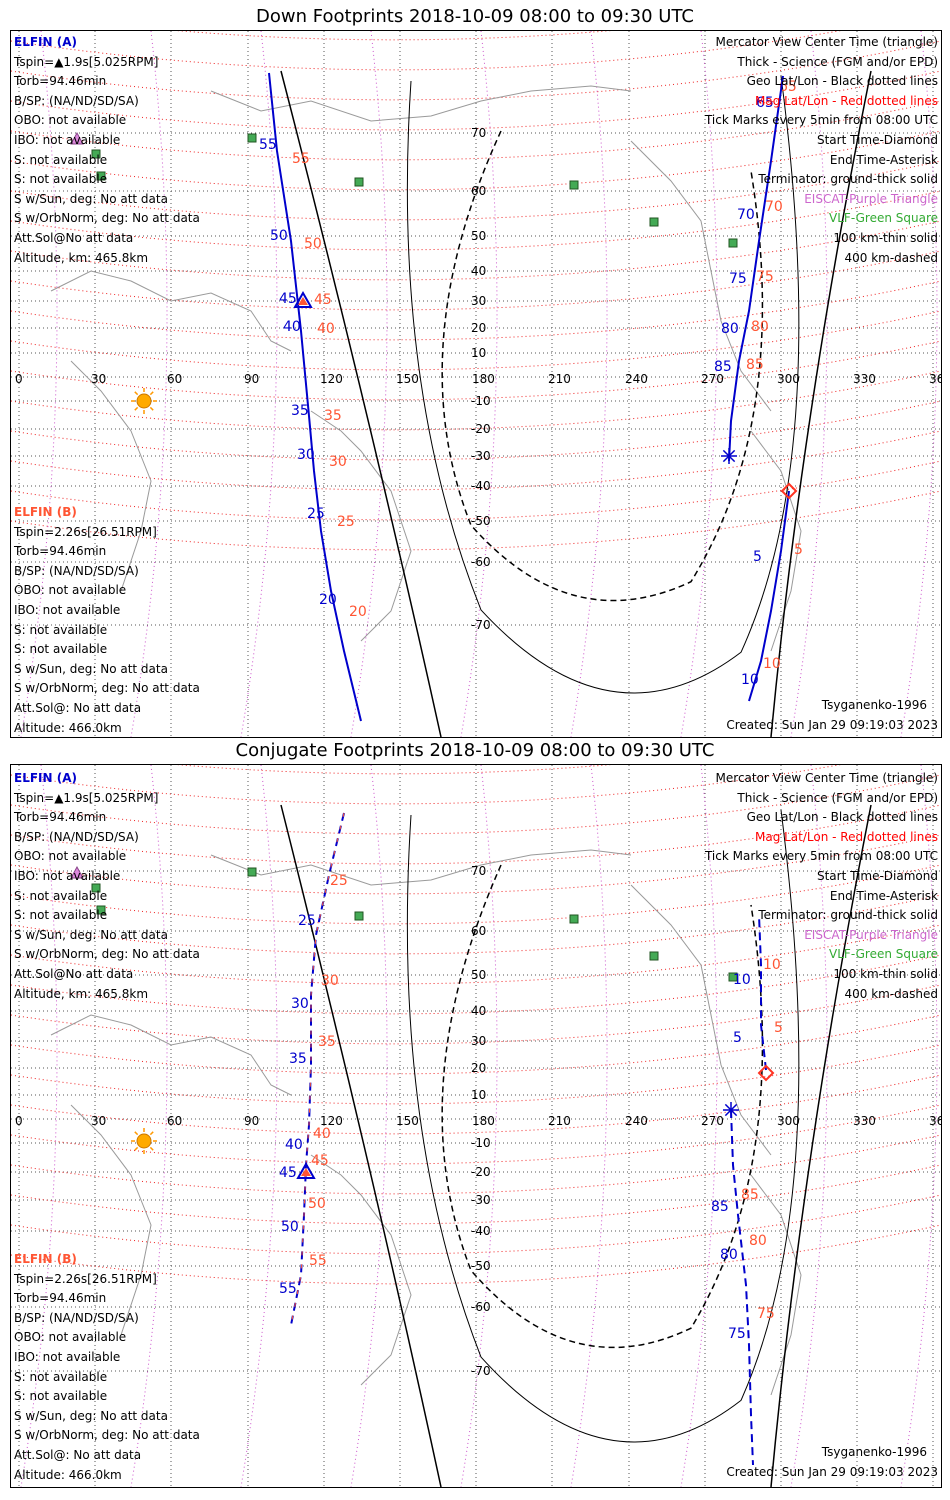  What do you see at coordinates (935, 379) in the screenshot?
I see `longitude-label: 360` at bounding box center [935, 379].